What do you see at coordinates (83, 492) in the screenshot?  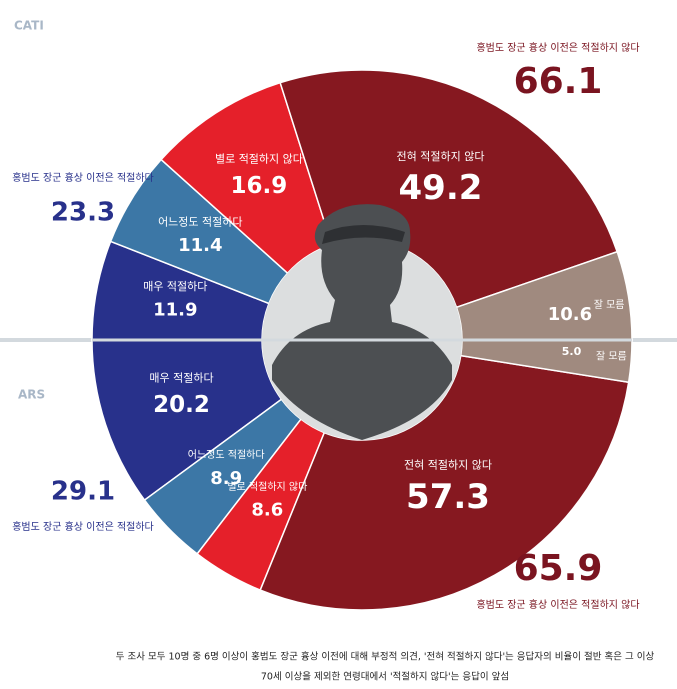 I see `summary-value: 29.1` at bounding box center [83, 492].